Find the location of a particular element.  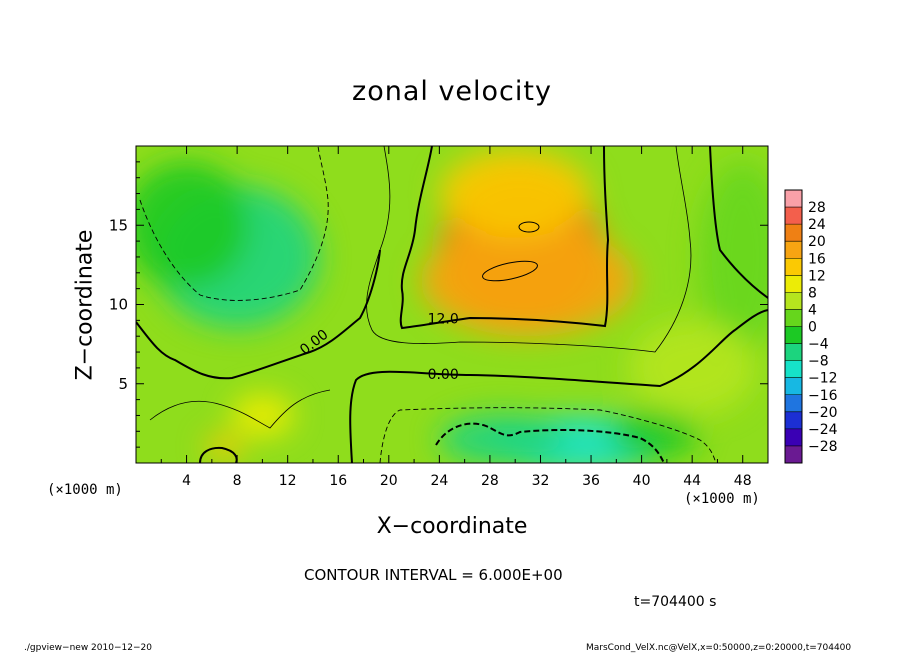

contour-zero-west is located at coordinates (258, 314).